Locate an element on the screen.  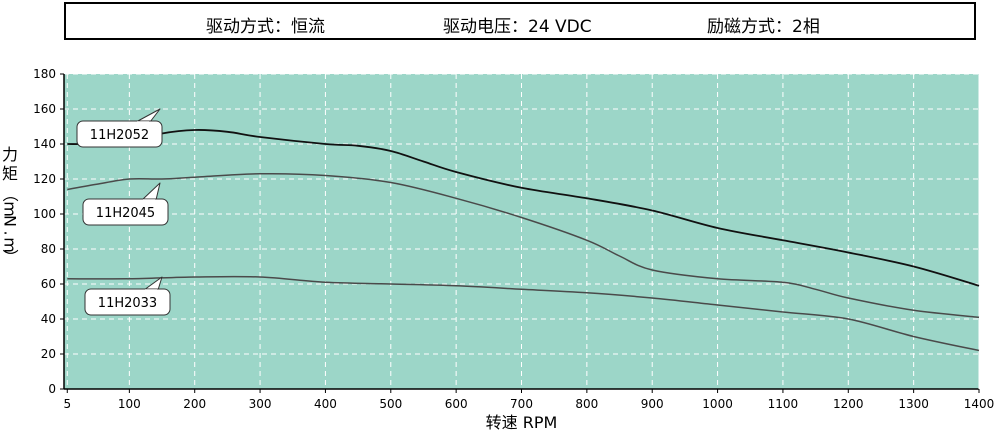
y-tick-label: 40 is located at coordinates (48, 319).